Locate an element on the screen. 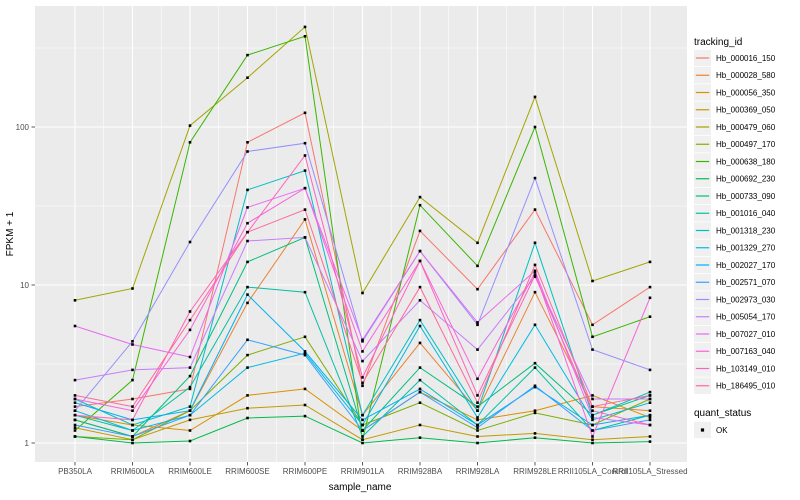 The height and width of the screenshot is (500, 800). legend-entry-Hb_000369_050: Hb_000369_050 is located at coordinates (735, 109).